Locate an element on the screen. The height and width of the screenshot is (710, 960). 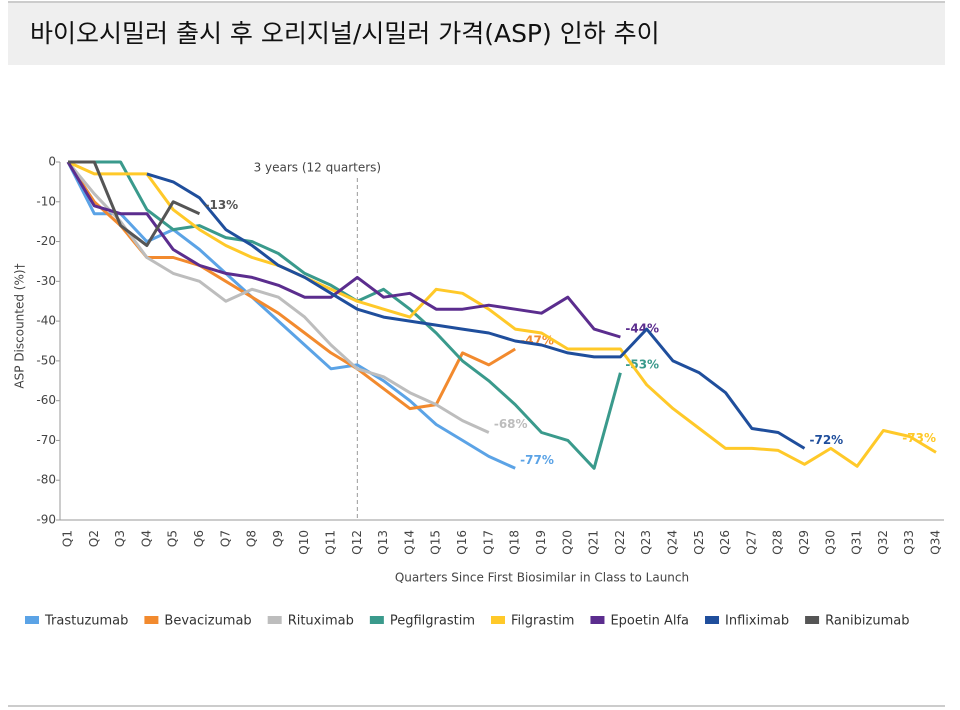
x-tick-label: Q19 is located at coordinates (541, 542).